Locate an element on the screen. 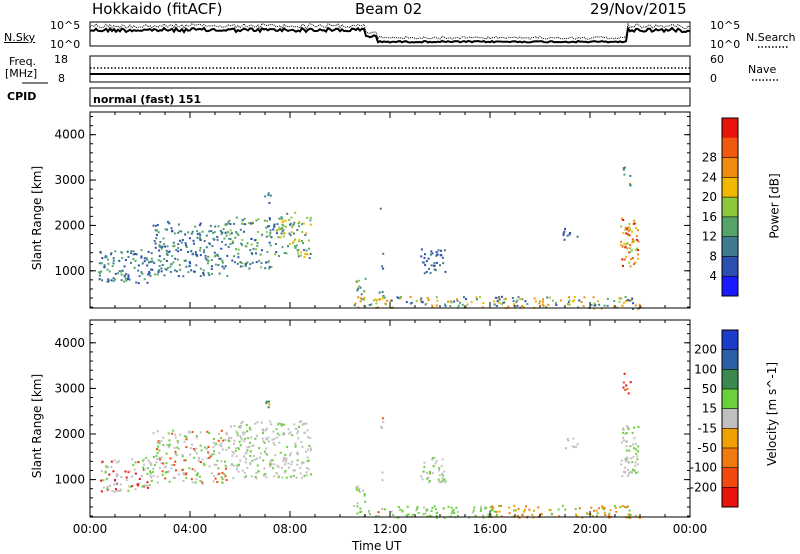  noise-panel-frame is located at coordinates (390, 34).